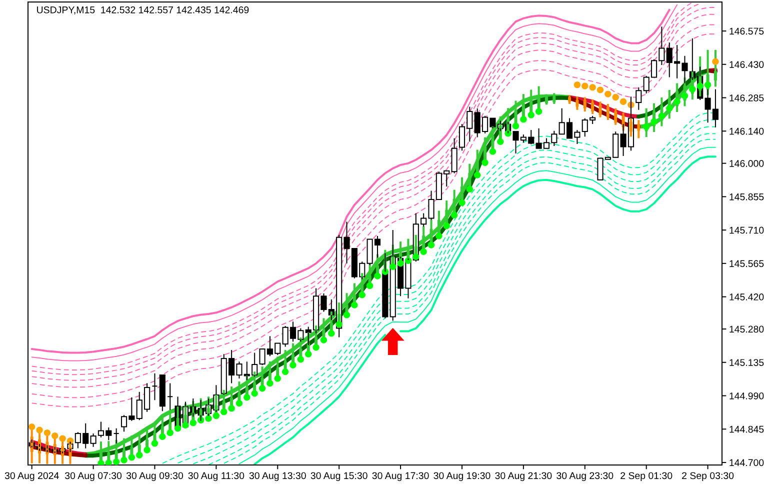  What do you see at coordinates (747, 297) in the screenshot?
I see `y-tick-label: 145.420` at bounding box center [747, 297].